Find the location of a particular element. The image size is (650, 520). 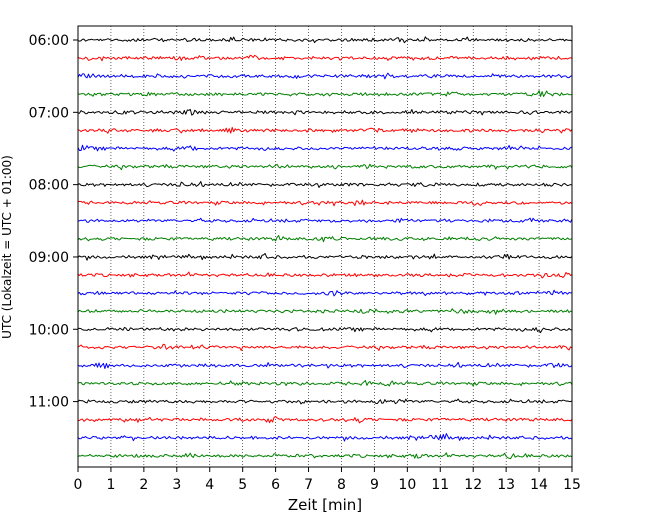

x-tick-label-9: 9 is located at coordinates (374, 485).